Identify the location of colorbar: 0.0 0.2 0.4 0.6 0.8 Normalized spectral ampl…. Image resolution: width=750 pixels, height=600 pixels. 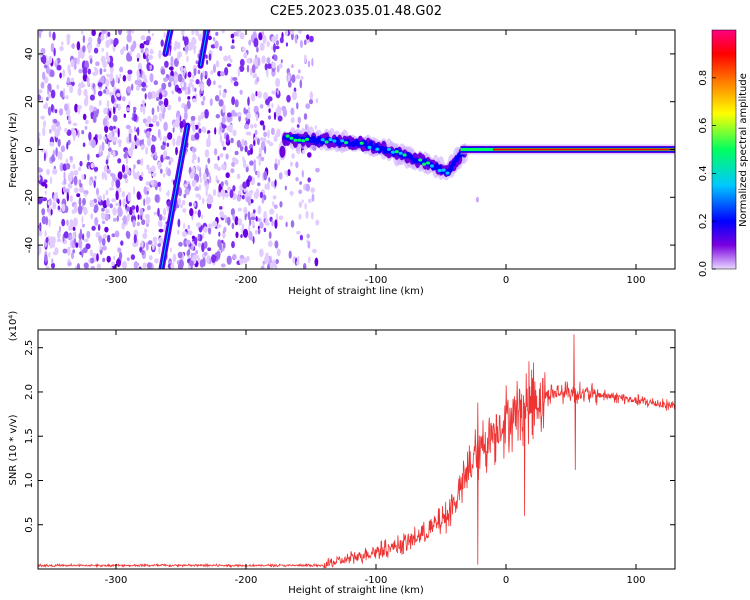
(723, 153).